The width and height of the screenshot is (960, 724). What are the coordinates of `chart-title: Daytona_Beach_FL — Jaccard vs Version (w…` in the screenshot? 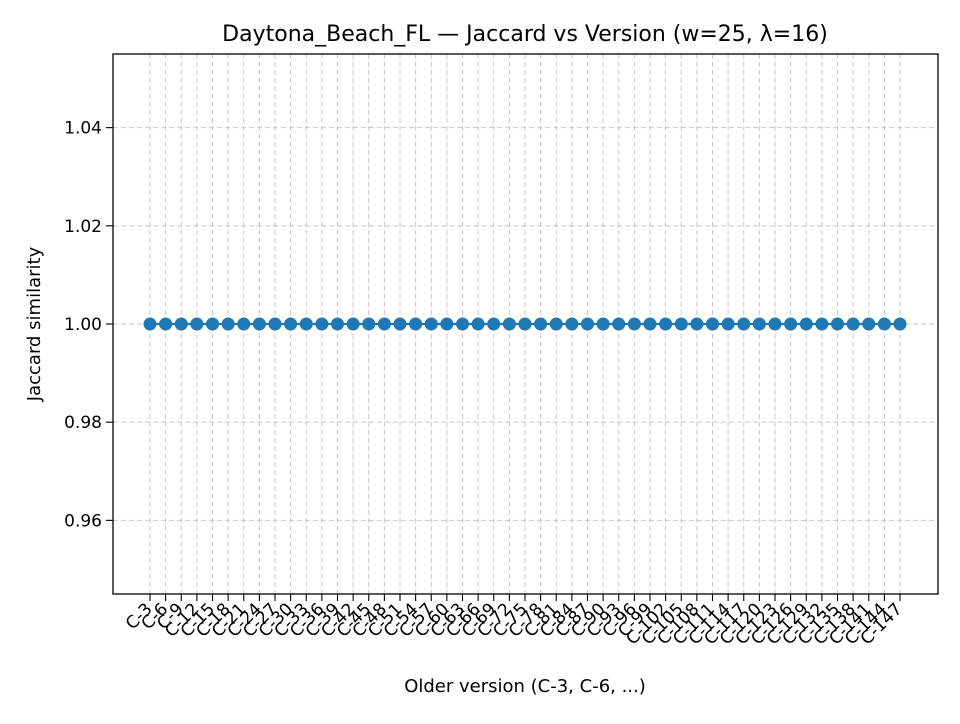 It's located at (525, 34).